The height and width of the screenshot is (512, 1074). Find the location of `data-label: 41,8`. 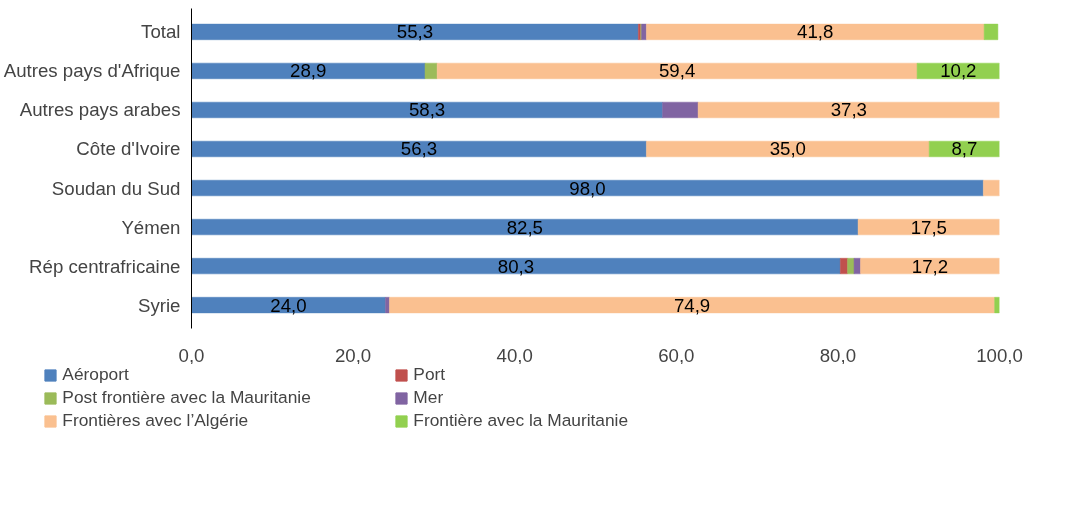

data-label: 41,8 is located at coordinates (815, 32).